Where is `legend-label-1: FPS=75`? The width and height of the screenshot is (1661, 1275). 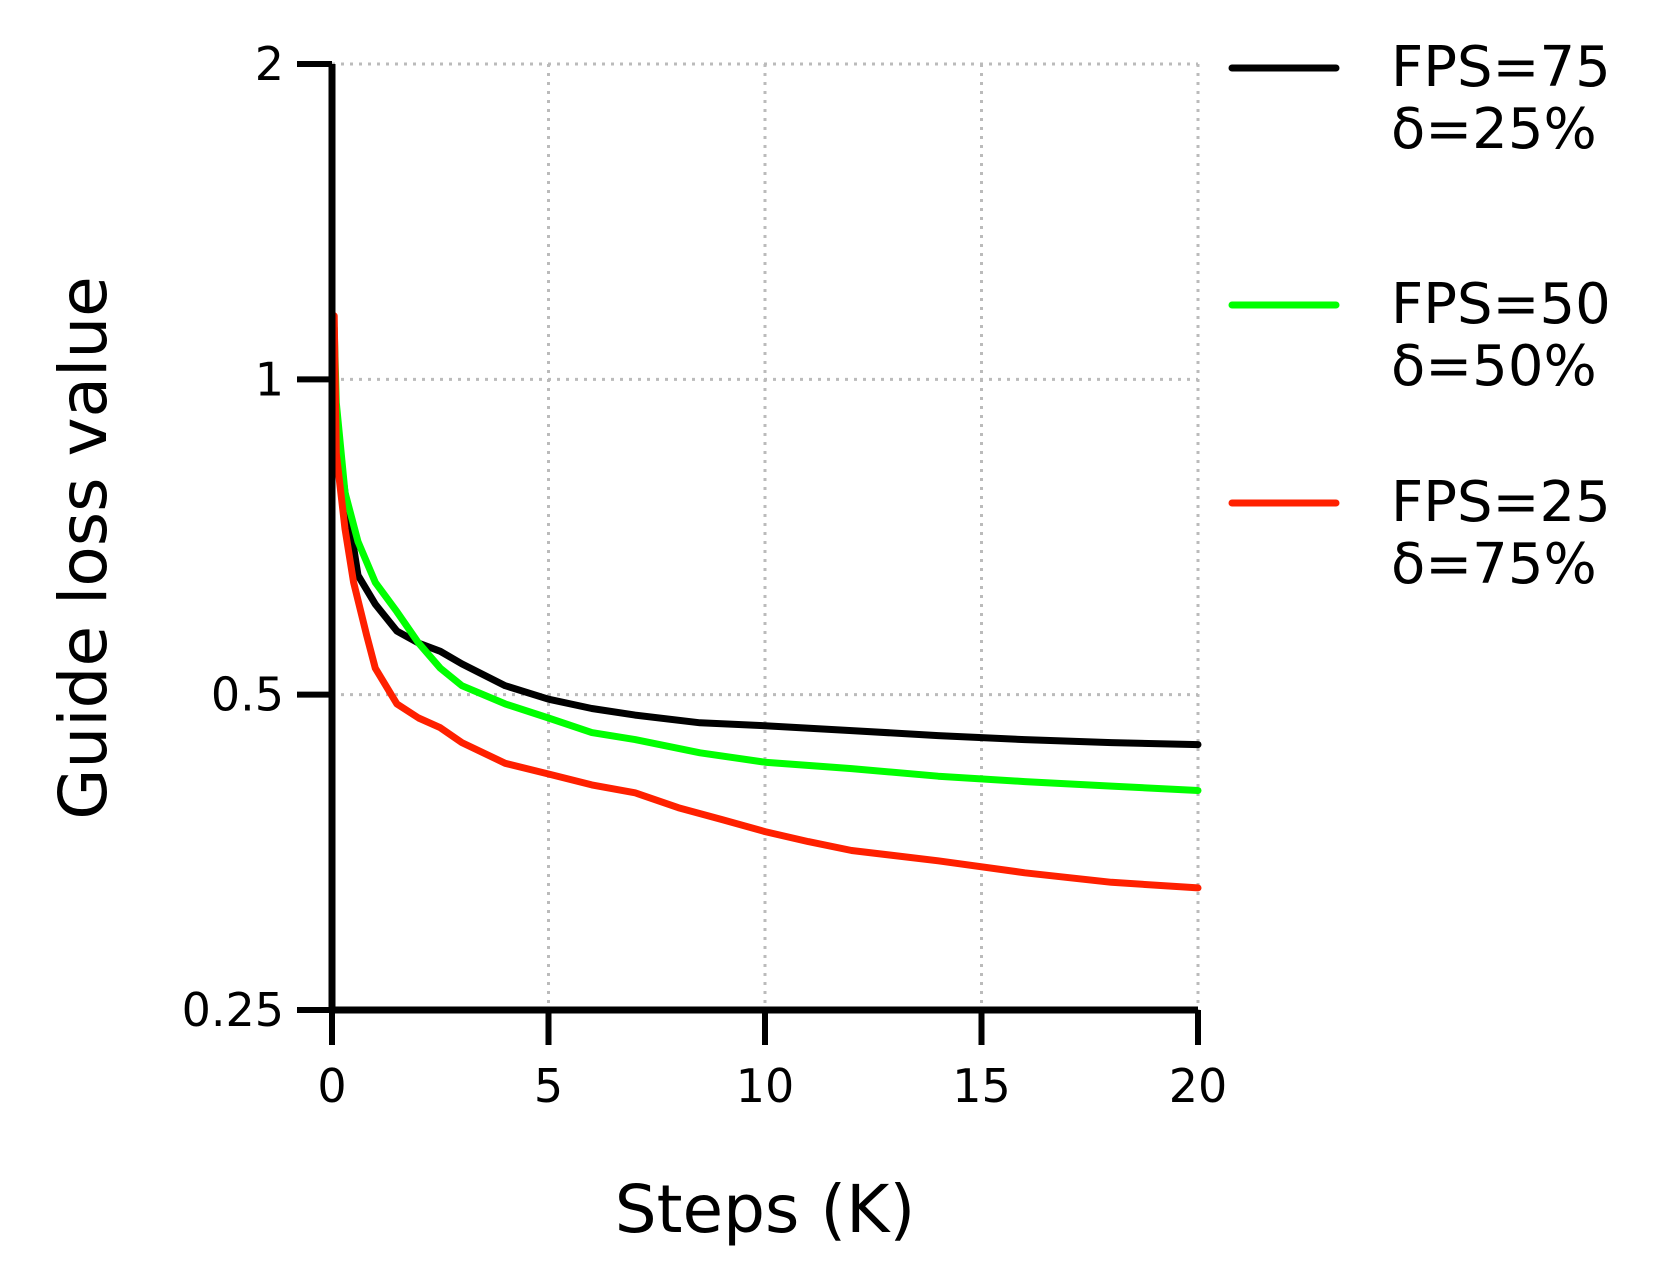
legend-label-1: FPS=75 is located at coordinates (1501, 67).